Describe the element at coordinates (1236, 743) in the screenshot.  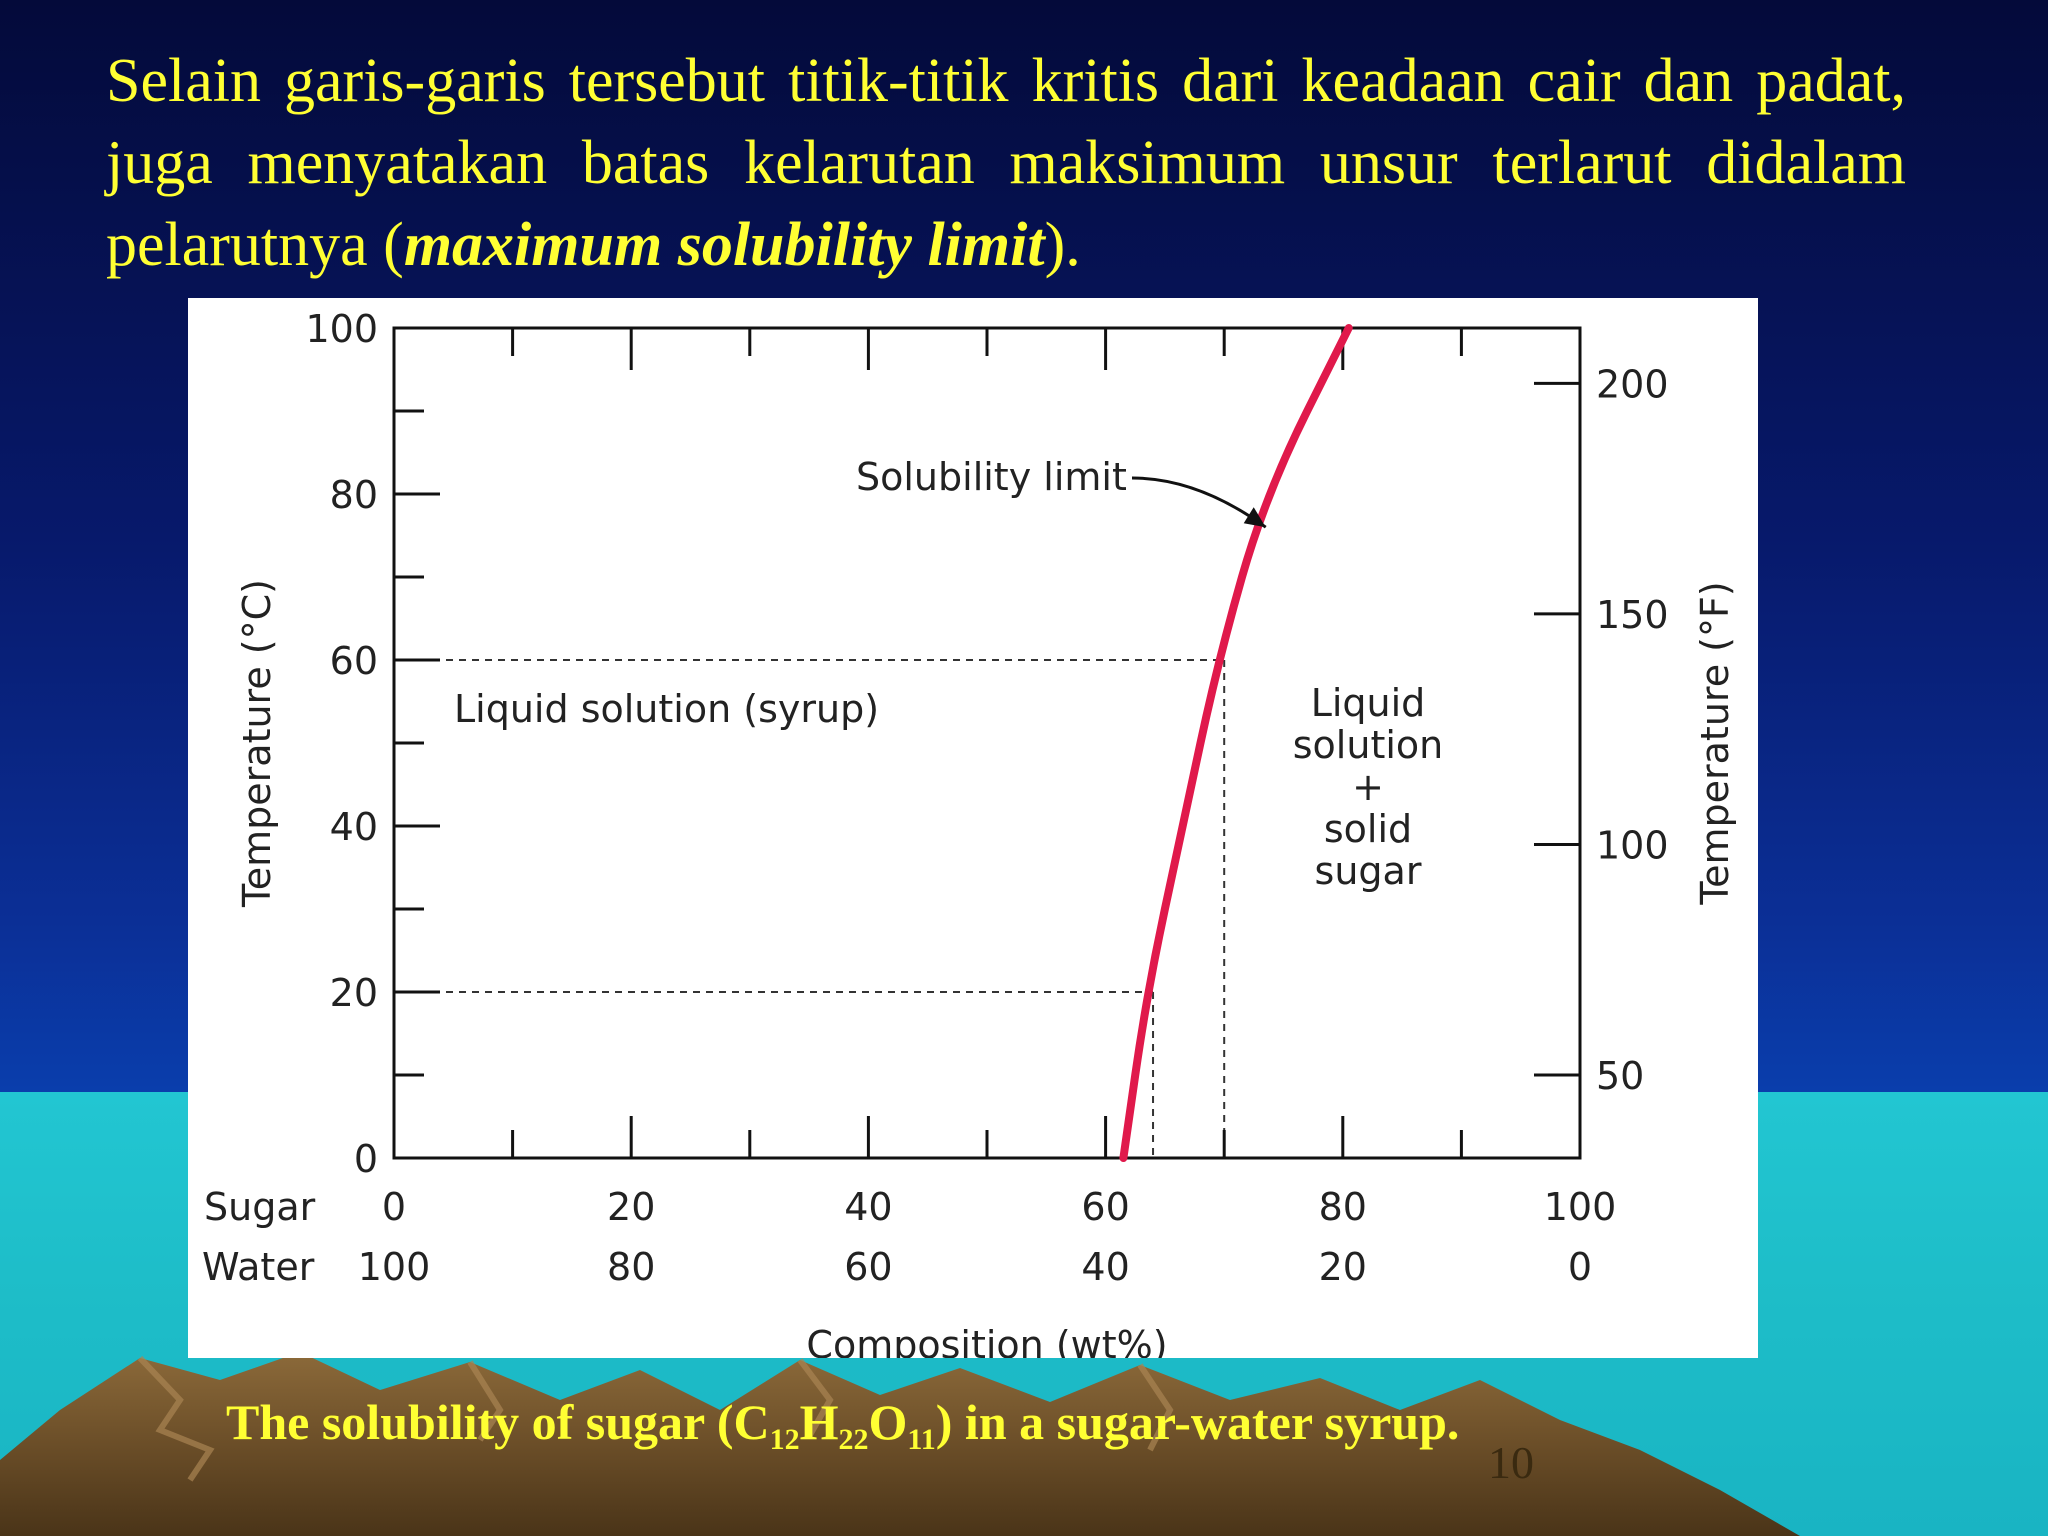
I see `solubility-curve` at that location.